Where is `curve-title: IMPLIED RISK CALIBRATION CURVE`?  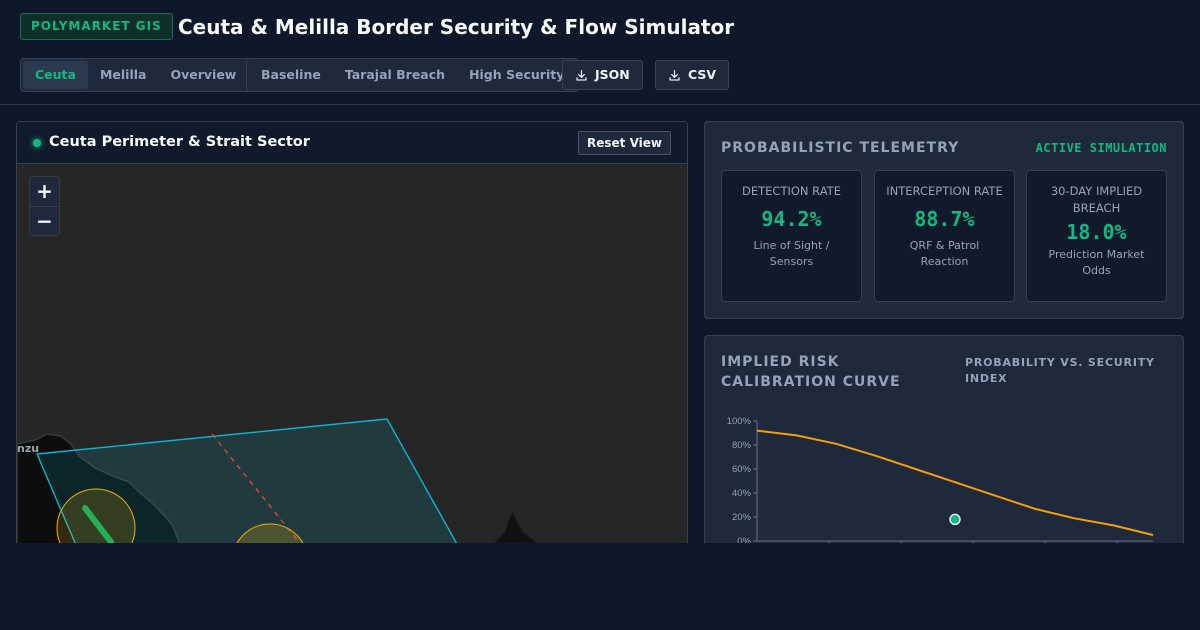
curve-title: IMPLIED RISK CALIBRATION CURVE is located at coordinates (811, 372).